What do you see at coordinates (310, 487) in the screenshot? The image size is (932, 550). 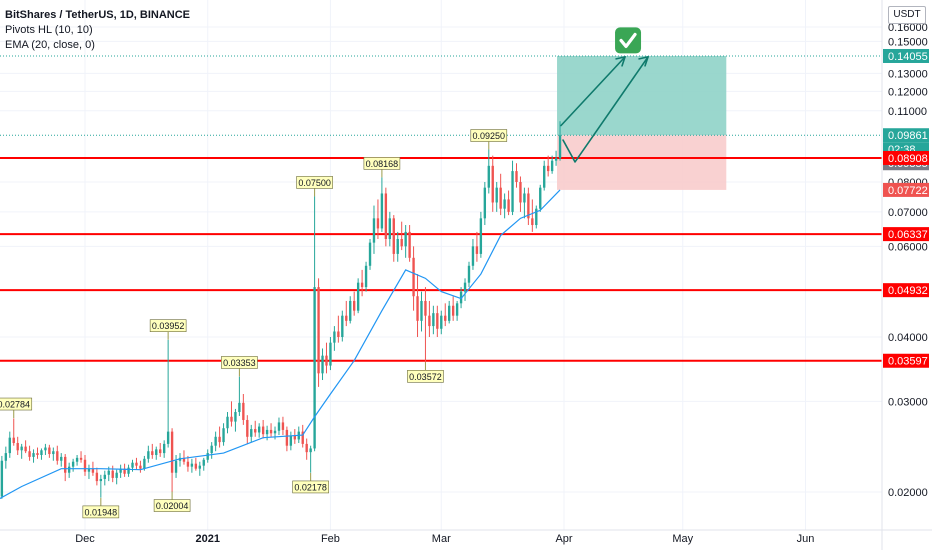 I see `pivot-low-label: 0.02178` at bounding box center [310, 487].